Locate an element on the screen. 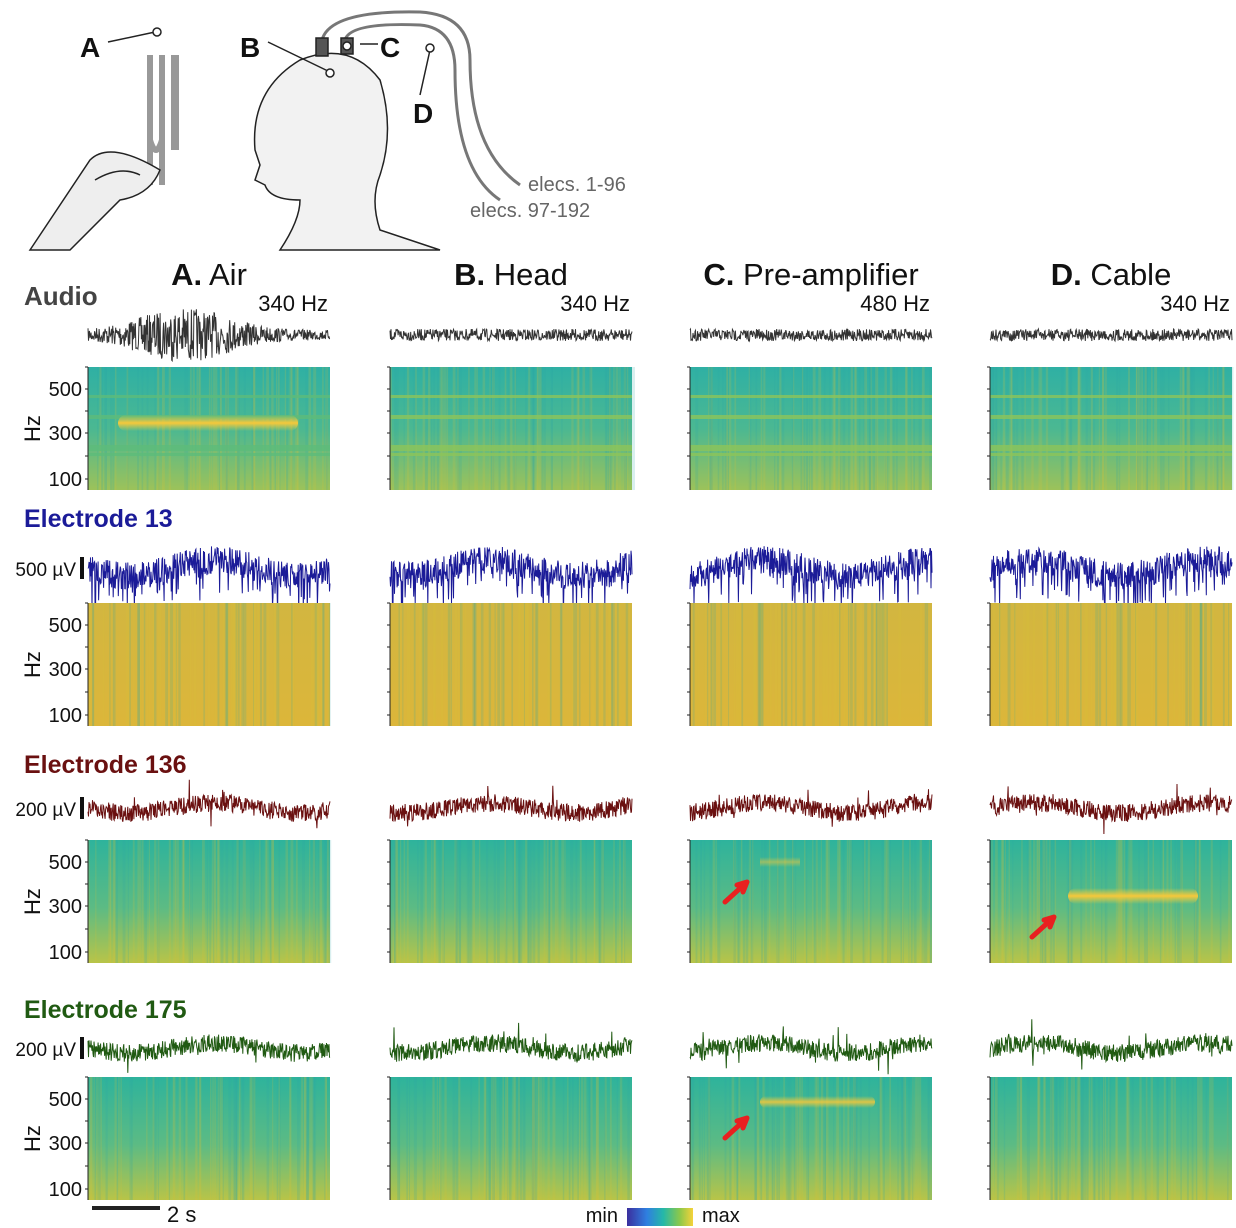  amplitude-bar is located at coordinates (82, 1048).